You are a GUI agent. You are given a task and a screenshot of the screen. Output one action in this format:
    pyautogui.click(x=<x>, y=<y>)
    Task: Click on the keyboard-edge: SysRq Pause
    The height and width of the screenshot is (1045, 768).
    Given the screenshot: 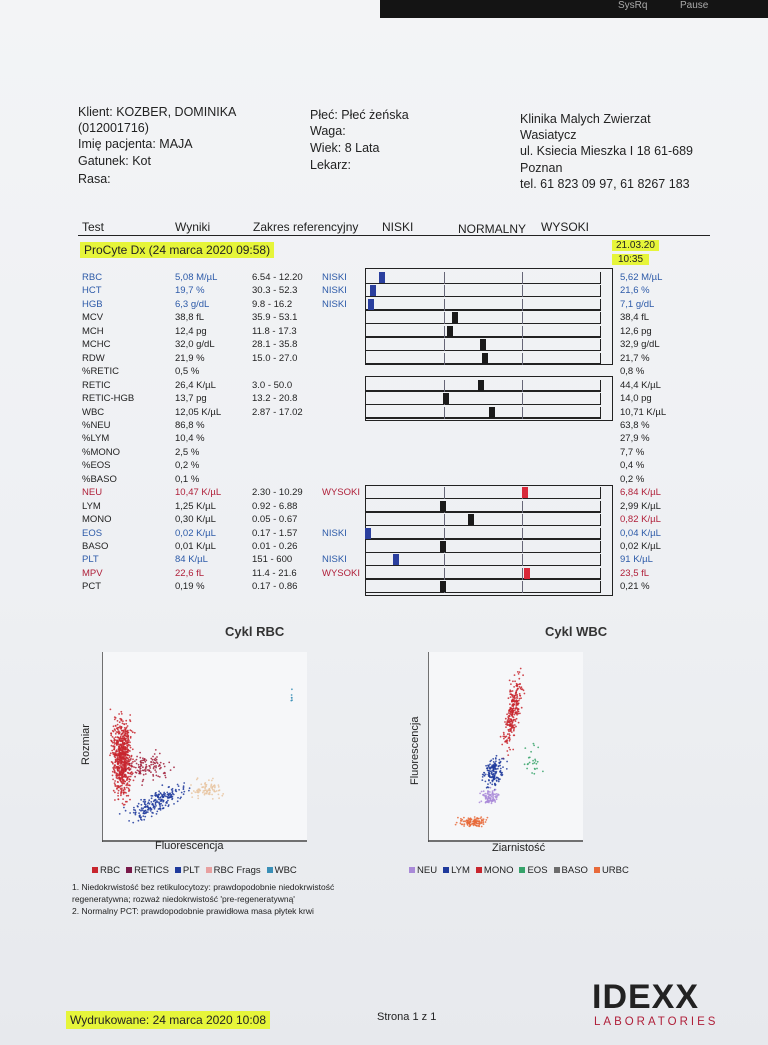 What is the action you would take?
    pyautogui.click(x=574, y=9)
    